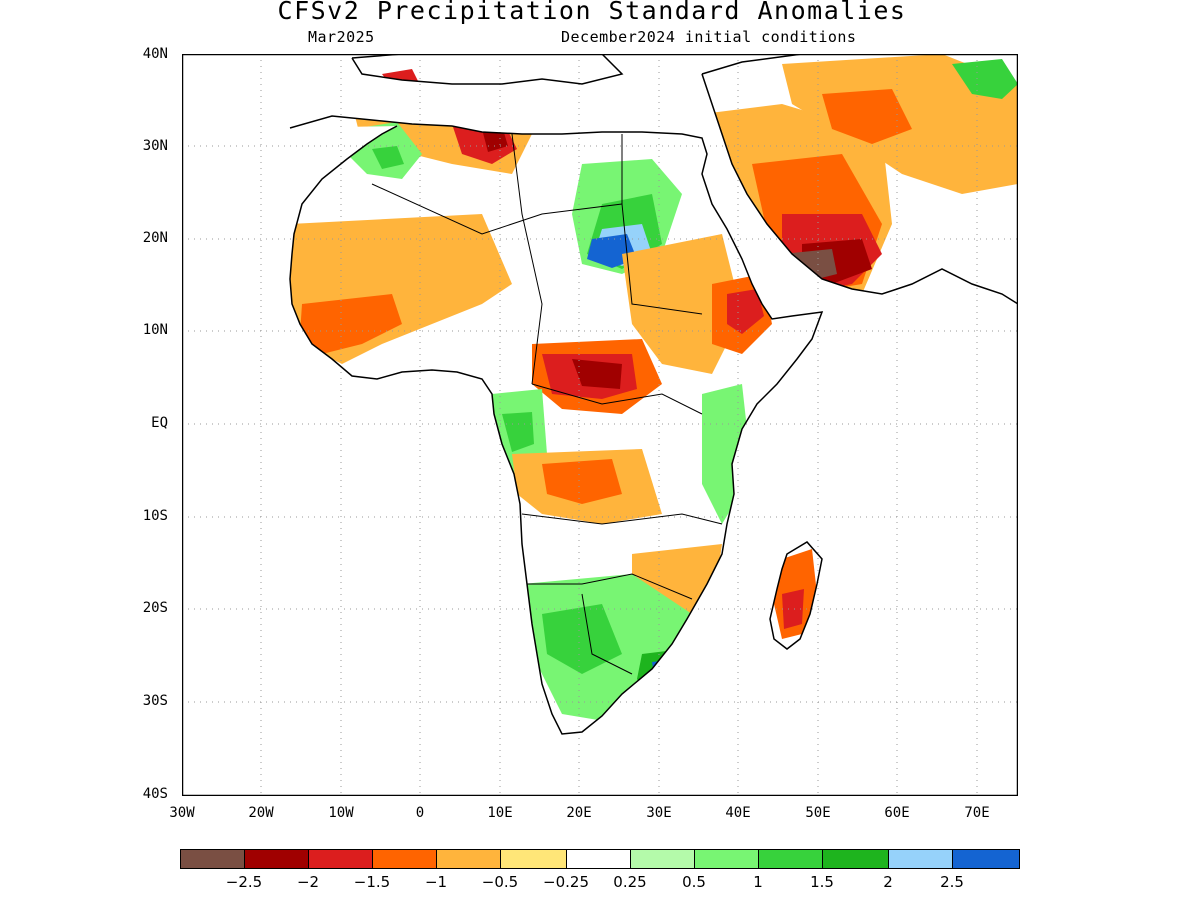 The width and height of the screenshot is (1200, 900). I want to click on colorbar-label: −0.25, so click(566, 882).